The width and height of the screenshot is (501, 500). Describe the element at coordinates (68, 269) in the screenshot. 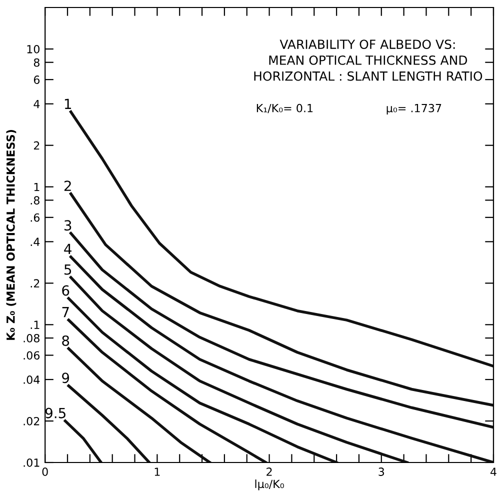

I see `series-label: 5` at that location.